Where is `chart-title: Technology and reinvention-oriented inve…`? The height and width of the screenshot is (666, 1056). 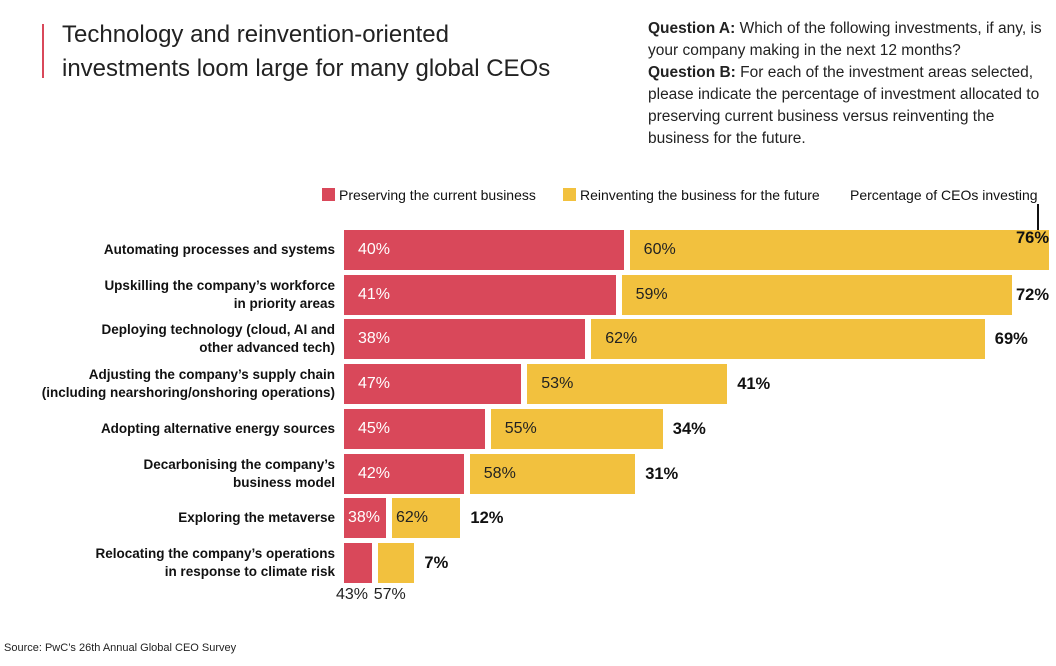
chart-title: Technology and reinvention-oriented inve… is located at coordinates (306, 51).